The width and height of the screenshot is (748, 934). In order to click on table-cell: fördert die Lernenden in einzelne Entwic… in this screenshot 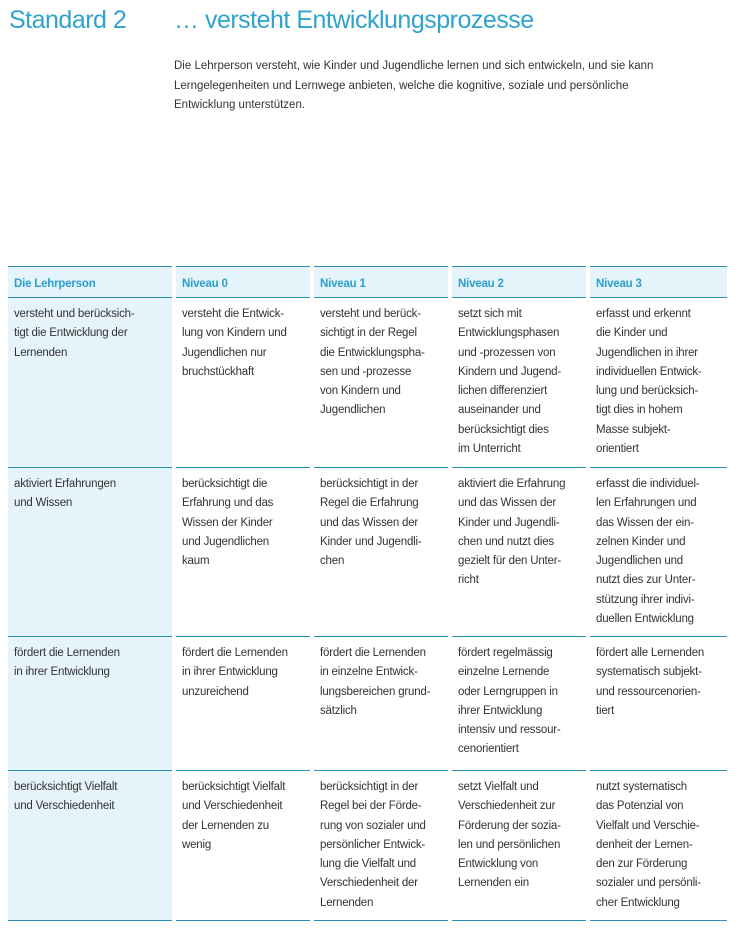, I will do `click(381, 704)`.